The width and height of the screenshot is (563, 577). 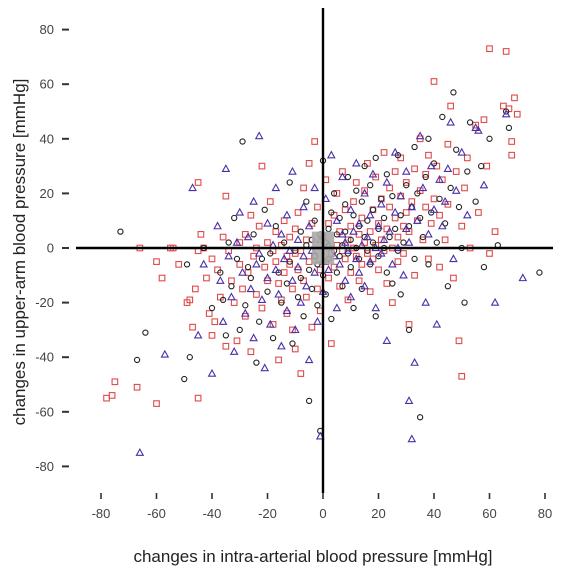 What do you see at coordinates (322, 513) in the screenshot?
I see `x-tick-label: 0` at bounding box center [322, 513].